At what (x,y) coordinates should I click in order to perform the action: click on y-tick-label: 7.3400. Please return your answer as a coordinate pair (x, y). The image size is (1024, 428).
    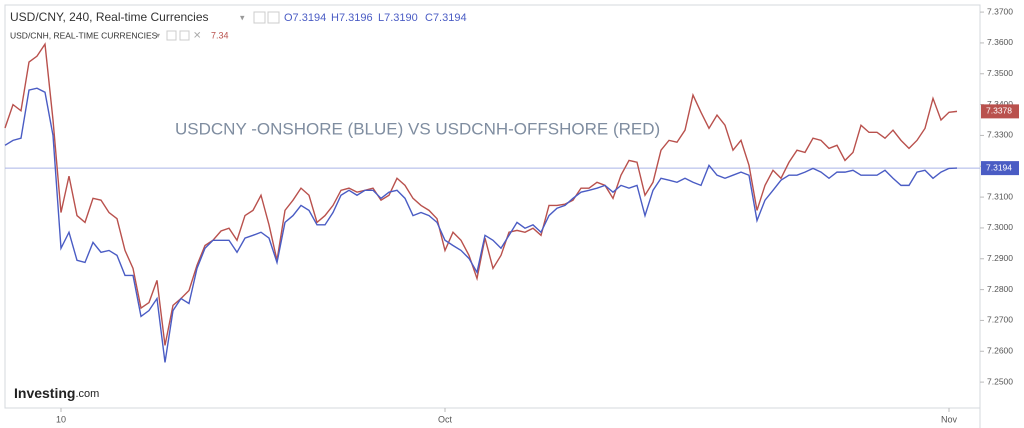
    Looking at the image, I should click on (1000, 104).